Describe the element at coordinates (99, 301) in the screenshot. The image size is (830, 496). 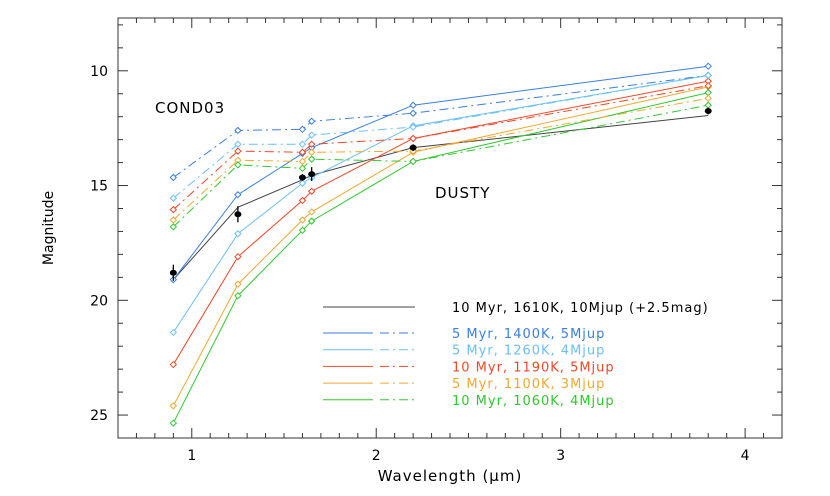
I see `y-tick-label: 20` at that location.